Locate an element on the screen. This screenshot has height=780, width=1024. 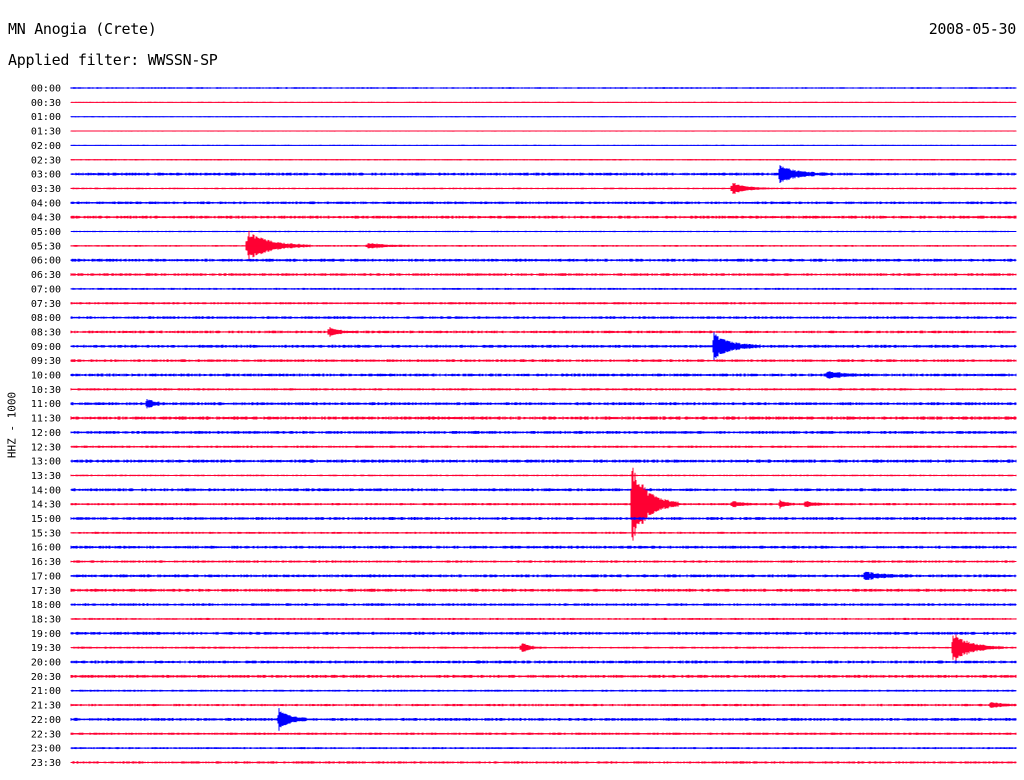
time-tick-label: 13:00 is located at coordinates (46, 462).